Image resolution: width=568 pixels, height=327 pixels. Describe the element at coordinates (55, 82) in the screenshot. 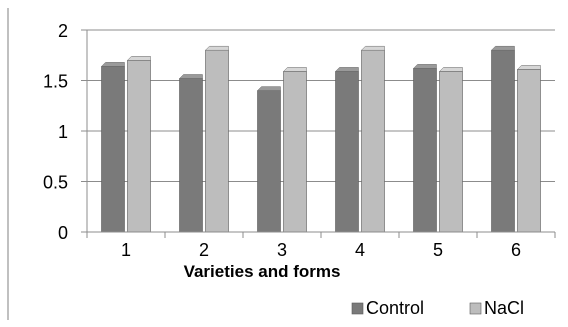

I see `y-tick-label: 1.5` at that location.